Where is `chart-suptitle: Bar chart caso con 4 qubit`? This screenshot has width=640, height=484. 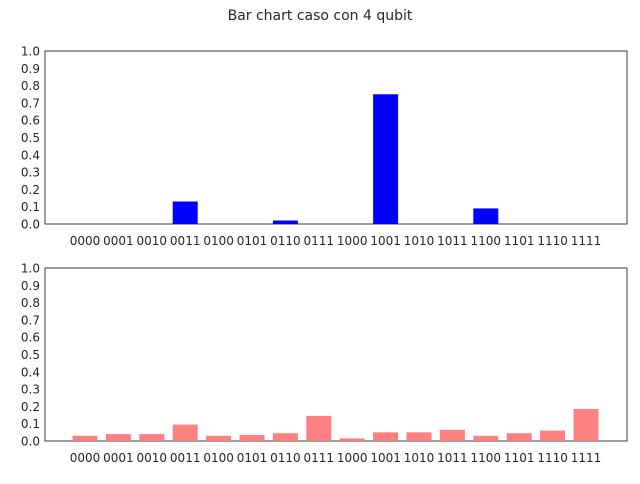 chart-suptitle: Bar chart caso con 4 qubit is located at coordinates (320, 16).